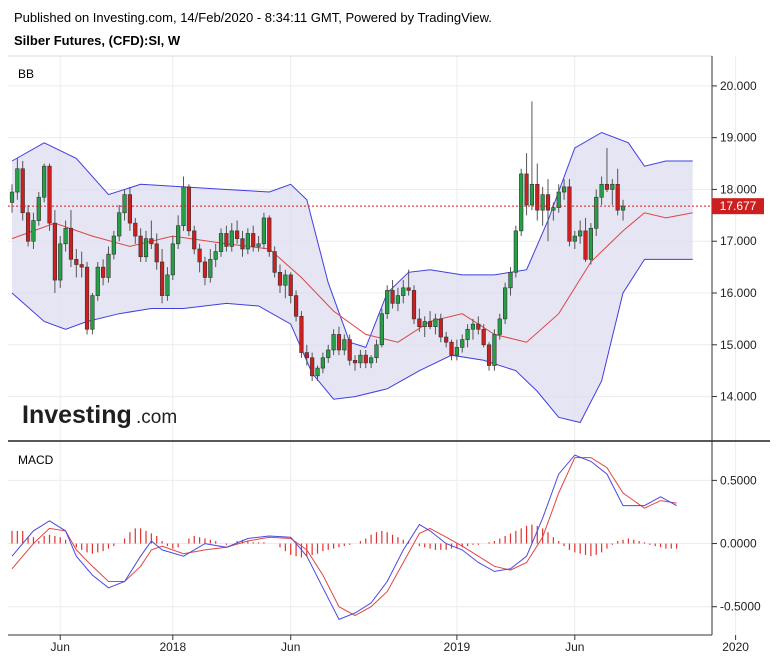 This screenshot has height=662, width=777. What do you see at coordinates (738, 293) in the screenshot?
I see `price-tick-label: 16.000` at bounding box center [738, 293].